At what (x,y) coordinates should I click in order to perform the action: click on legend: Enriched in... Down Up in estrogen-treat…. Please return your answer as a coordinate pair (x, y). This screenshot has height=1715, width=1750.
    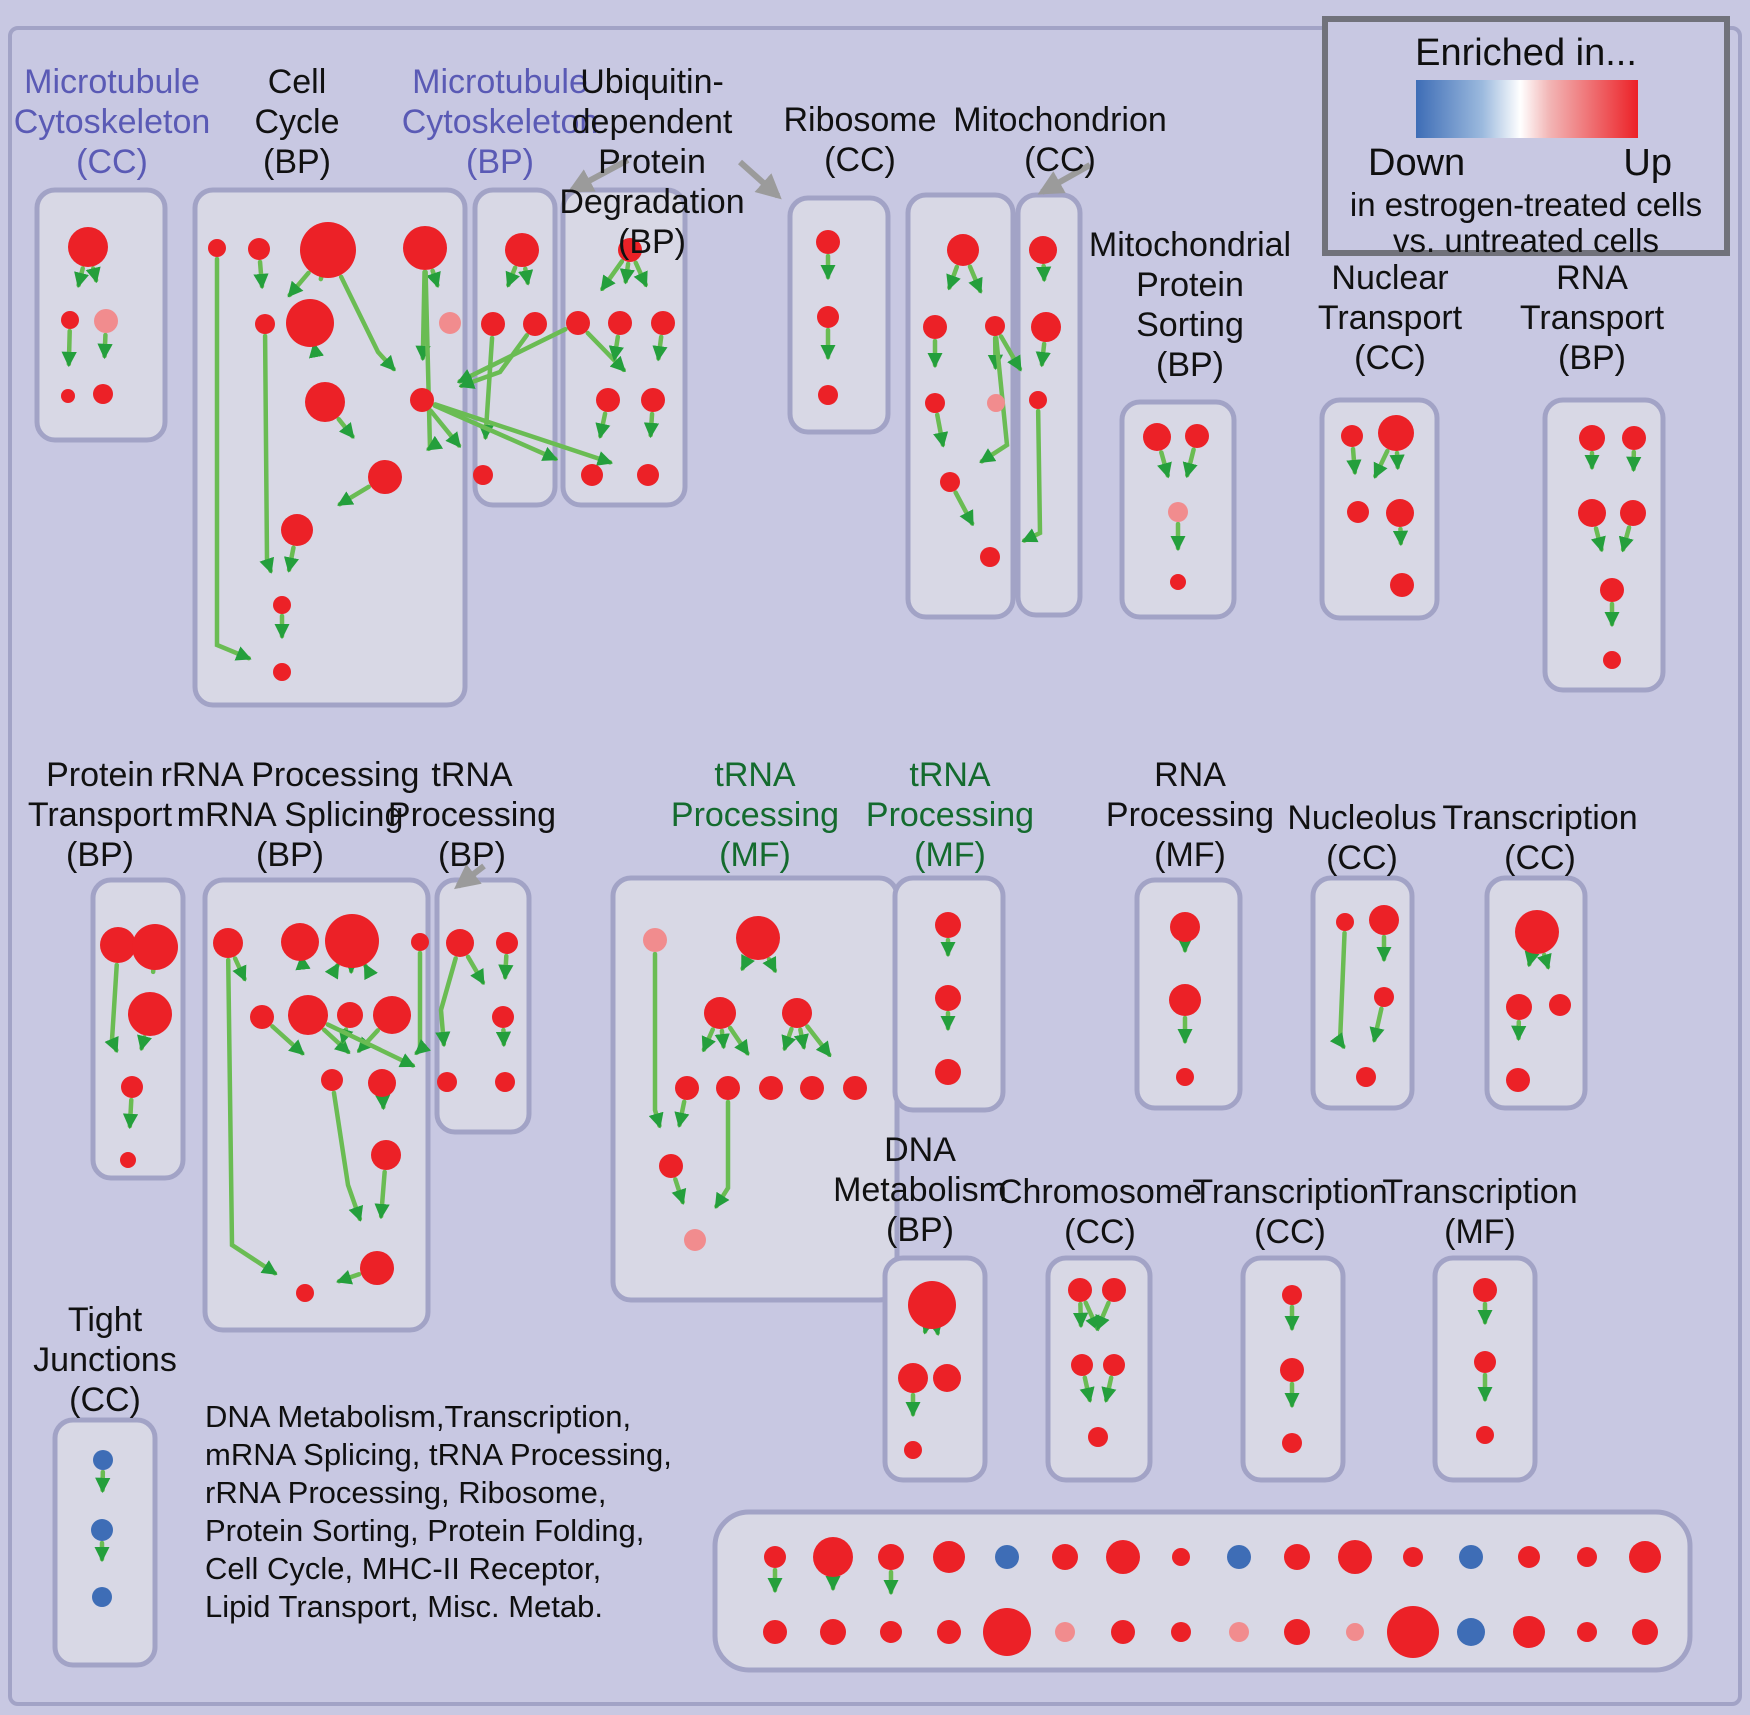
    Looking at the image, I should click on (1526, 137).